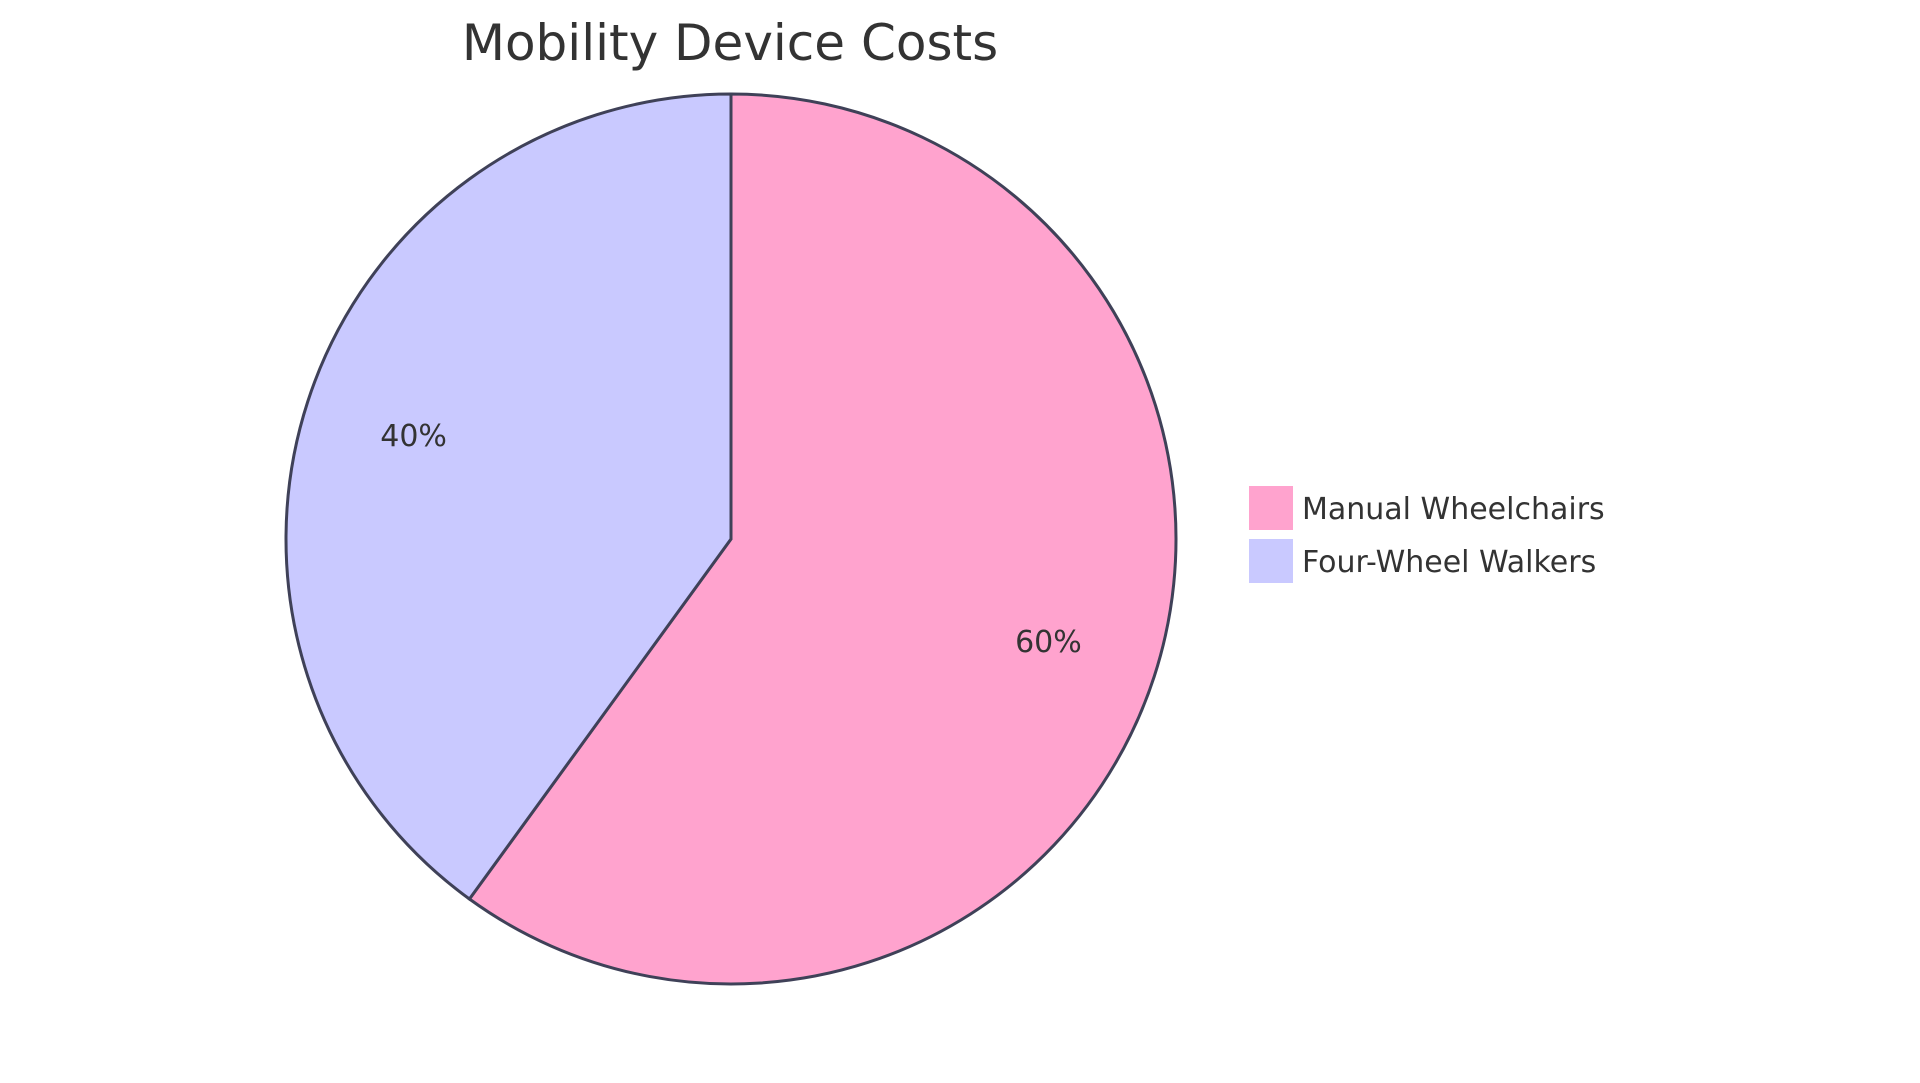  What do you see at coordinates (730, 43) in the screenshot?
I see `chart-title: Mobility Device Costs` at bounding box center [730, 43].